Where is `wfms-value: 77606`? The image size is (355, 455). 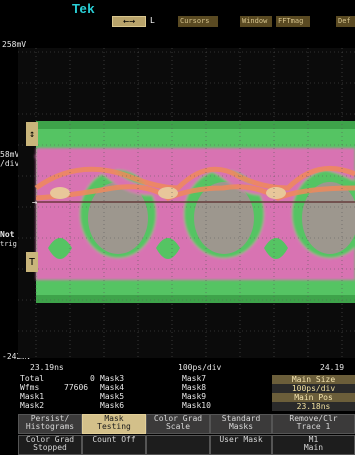 wfms-value: 77606 is located at coordinates (76, 387).